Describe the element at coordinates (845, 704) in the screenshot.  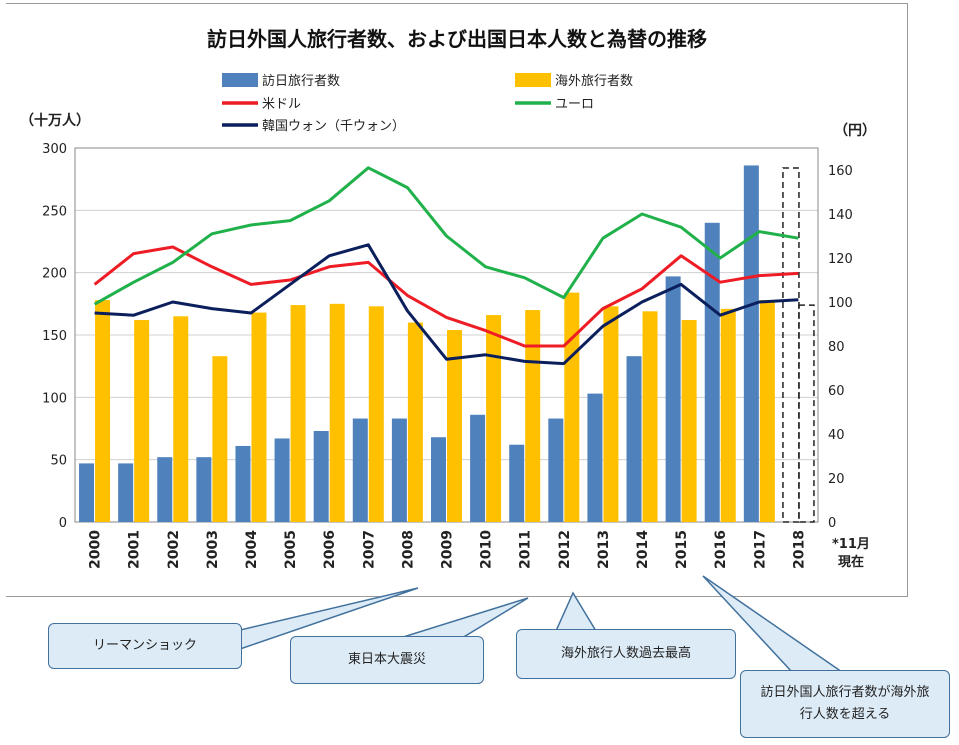
I see `callout-inbound-exceeds-outbound: 訪日外国人旅行者数が海外旅行人数を超える` at that location.